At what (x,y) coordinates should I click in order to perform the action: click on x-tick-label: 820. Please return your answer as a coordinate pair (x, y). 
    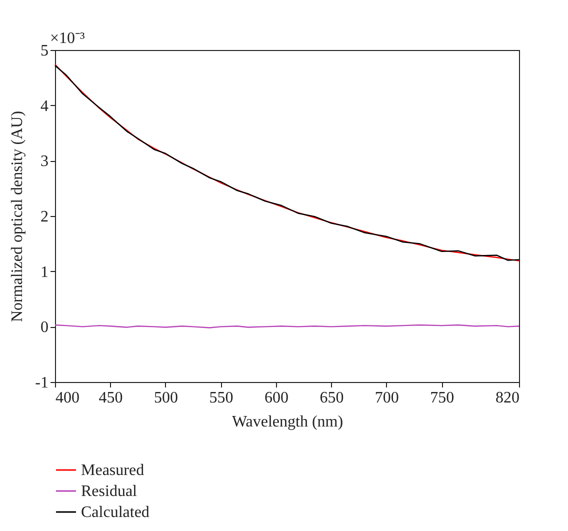
    Looking at the image, I should click on (508, 398).